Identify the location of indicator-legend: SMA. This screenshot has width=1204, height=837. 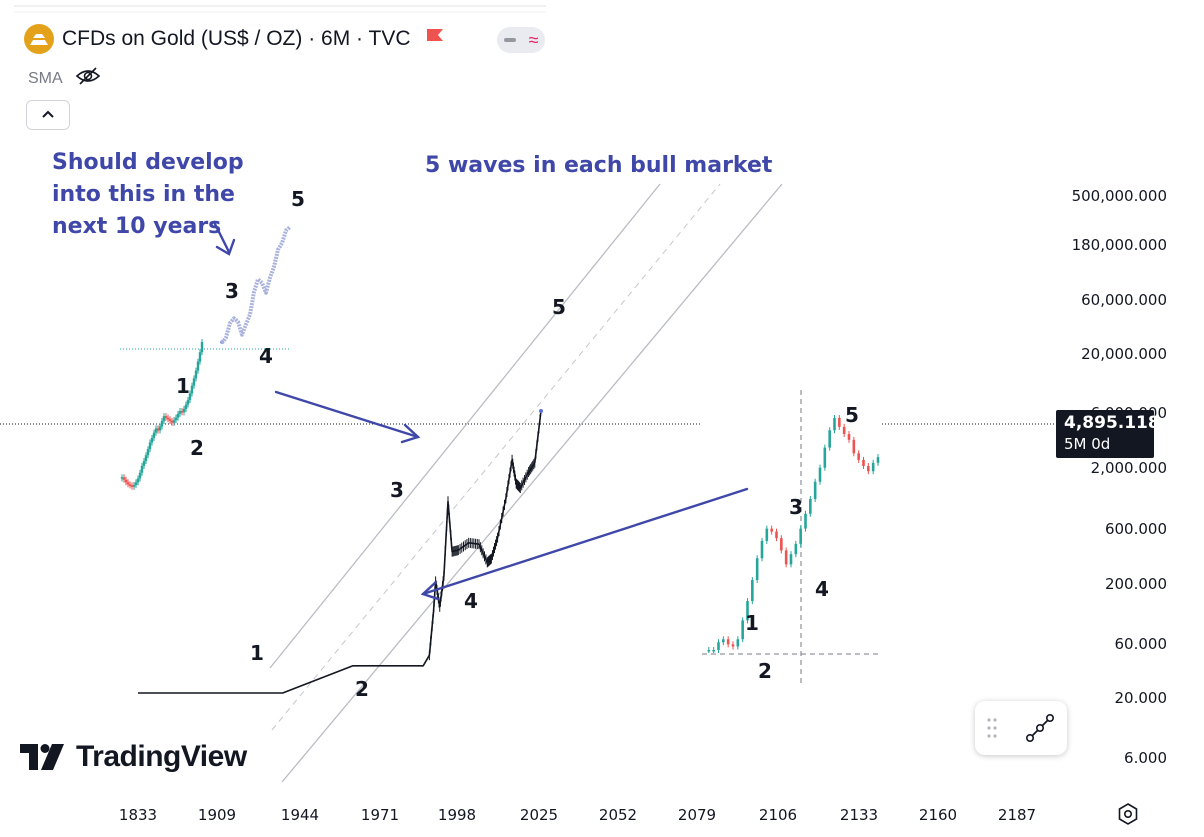
(64, 78).